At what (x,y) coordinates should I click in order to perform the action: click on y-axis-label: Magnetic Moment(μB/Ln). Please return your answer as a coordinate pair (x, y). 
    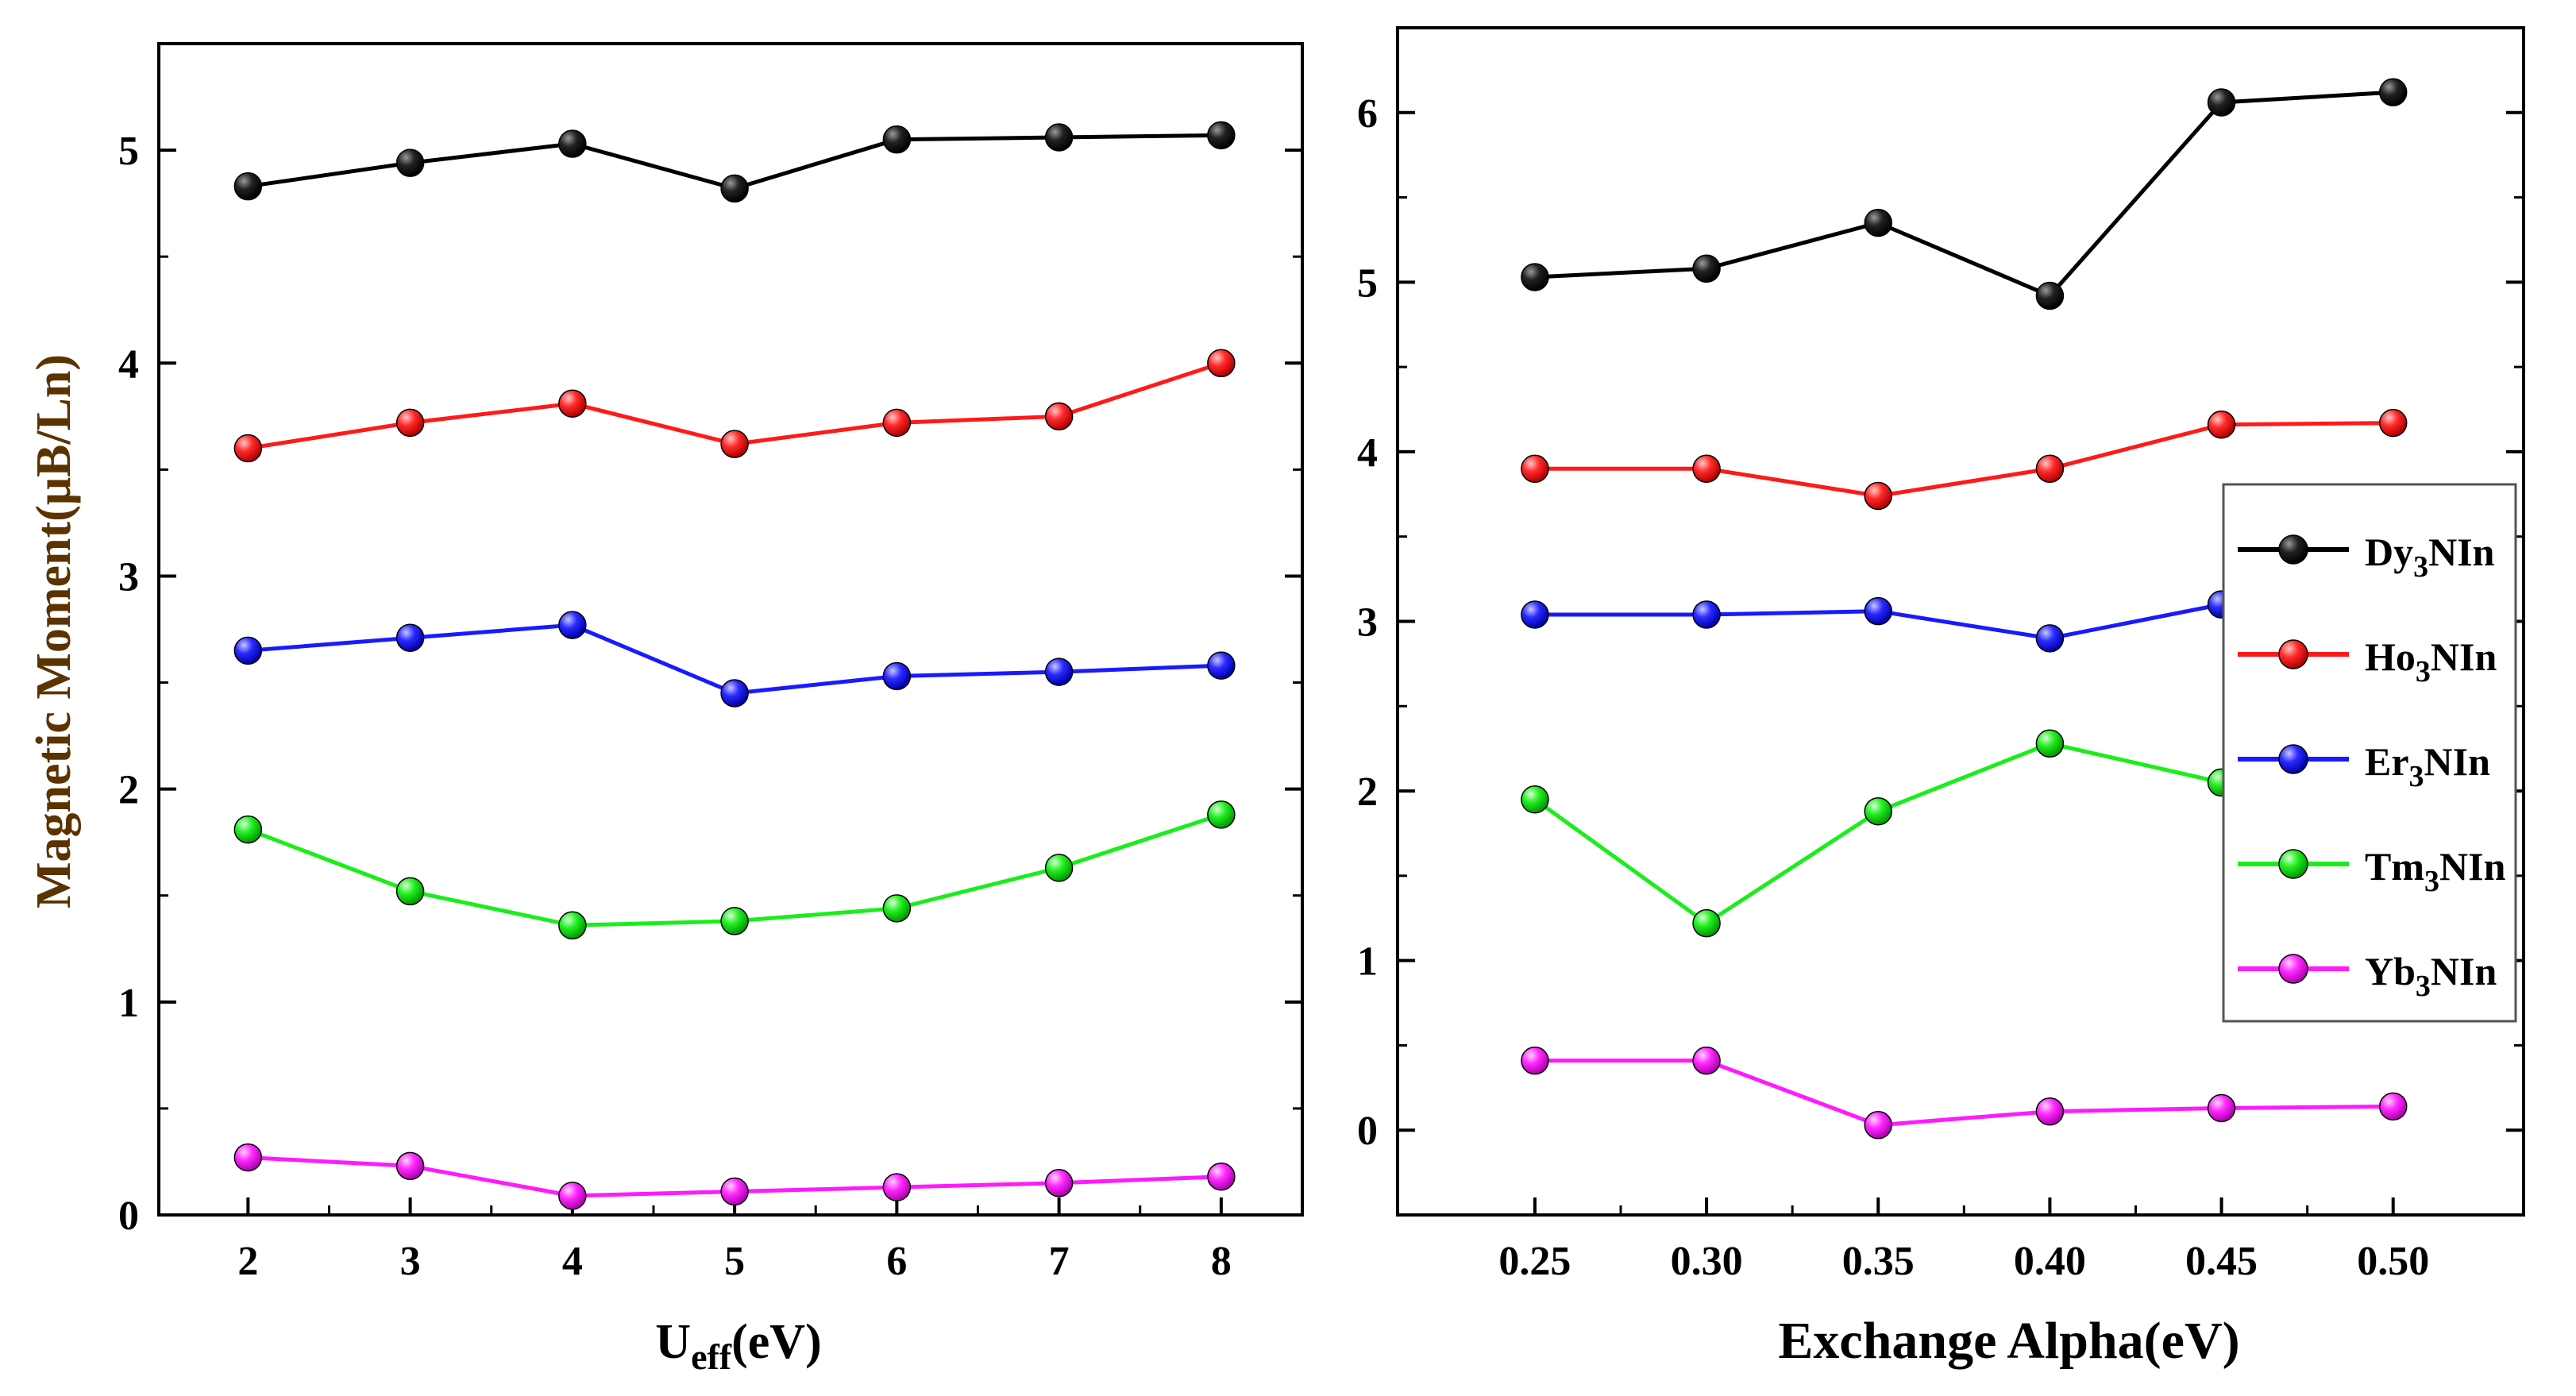
    Looking at the image, I should click on (54, 631).